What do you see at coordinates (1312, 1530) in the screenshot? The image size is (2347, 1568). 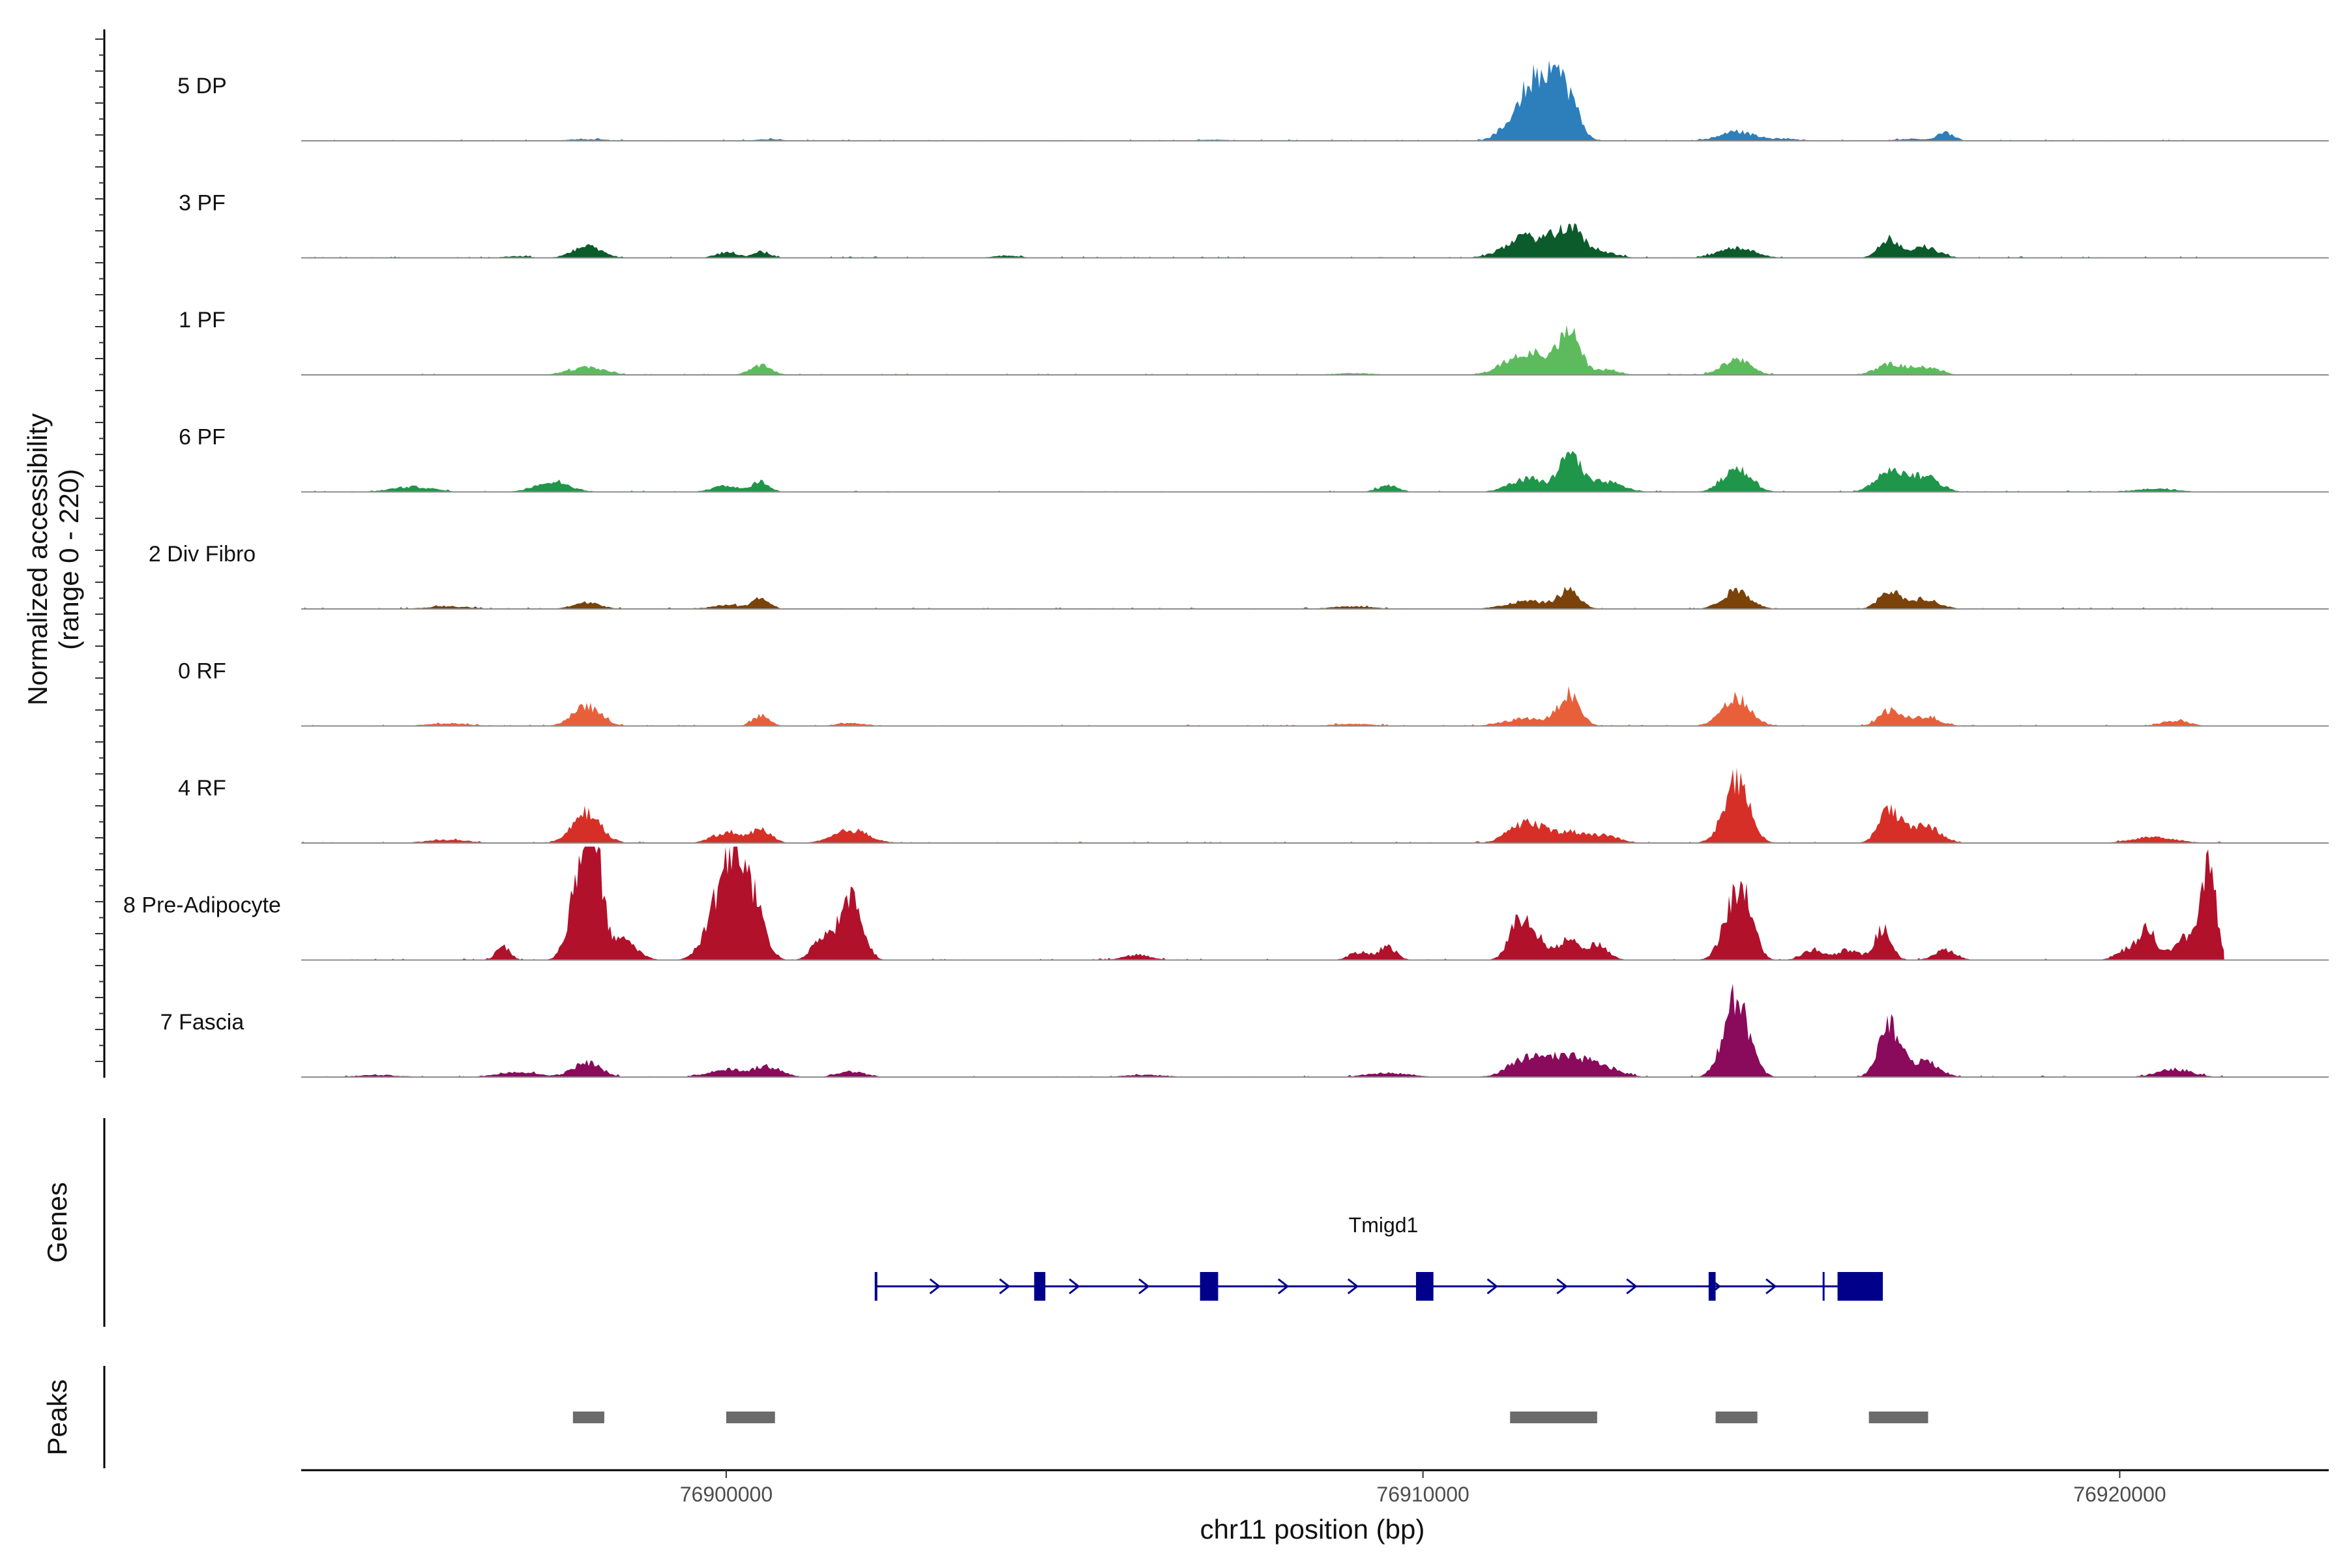 I see `x-axis-title: chr11 position (bp)` at bounding box center [1312, 1530].